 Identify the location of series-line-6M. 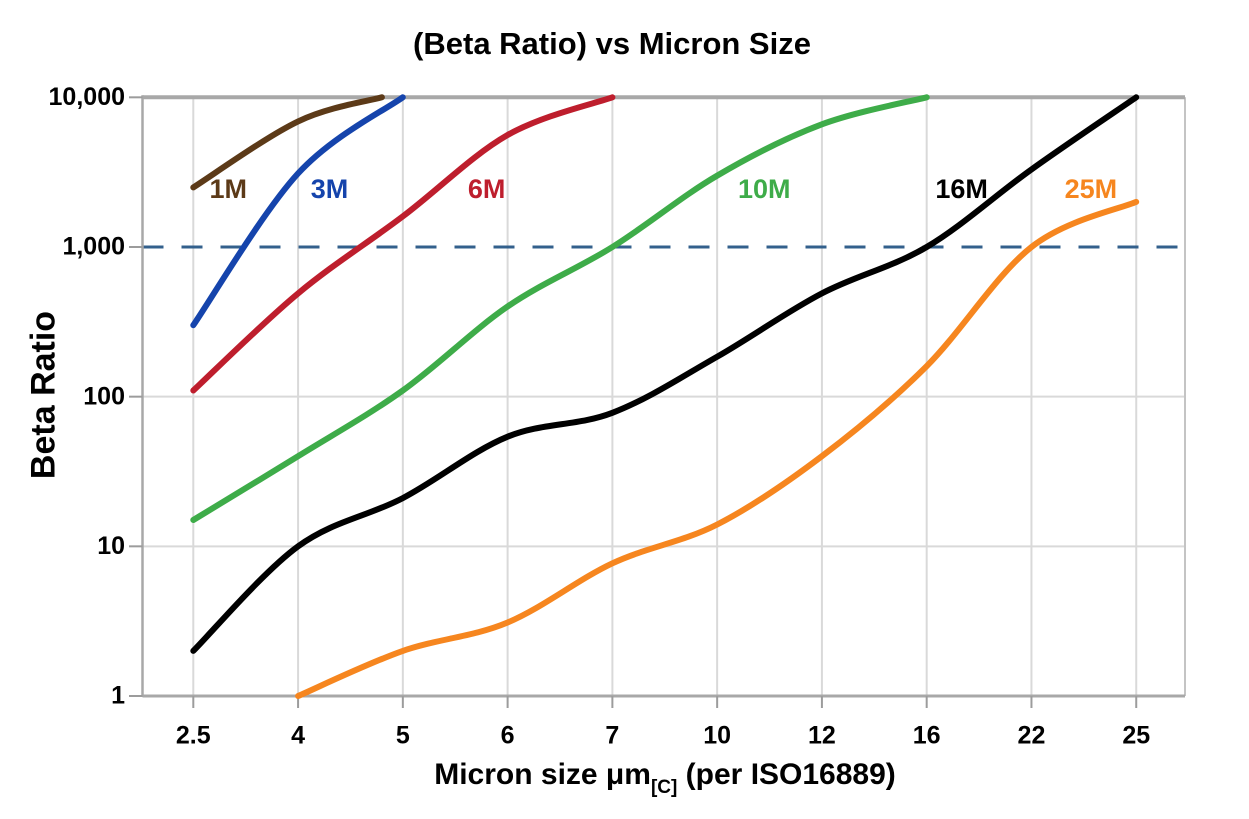
(403, 244).